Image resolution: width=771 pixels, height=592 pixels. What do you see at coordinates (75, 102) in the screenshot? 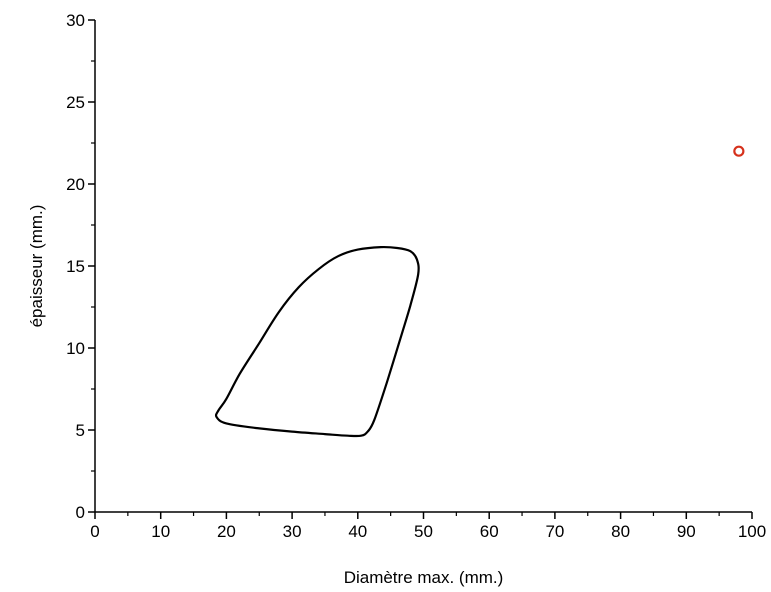
I see `y-tick-label: 25` at bounding box center [75, 102].